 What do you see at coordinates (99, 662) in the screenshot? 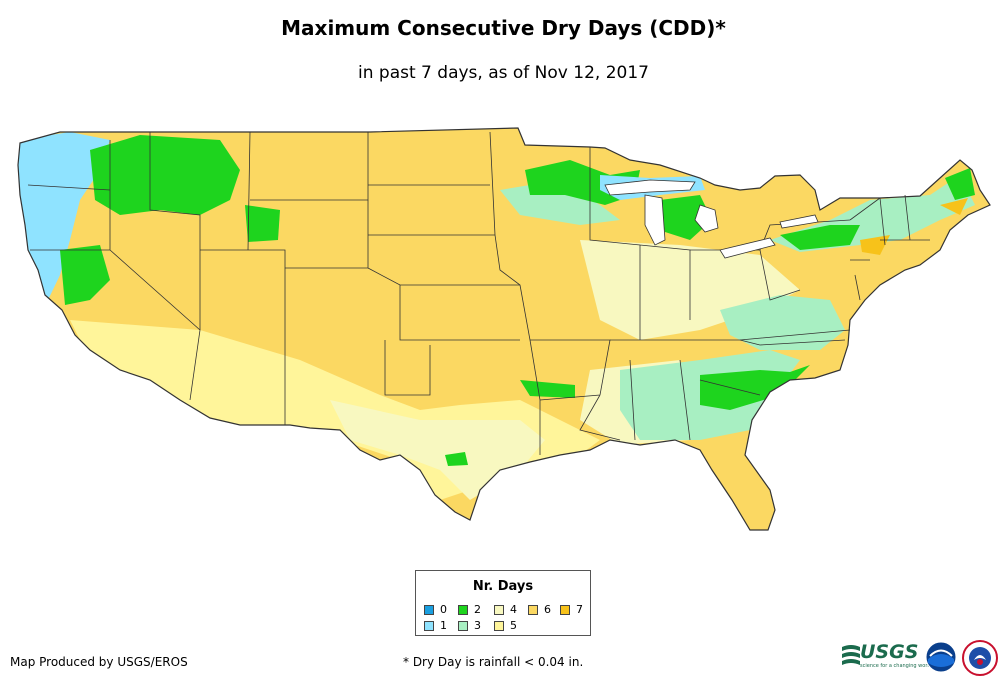
I see `map-credit: Map Produced by USGS/EROS` at bounding box center [99, 662].